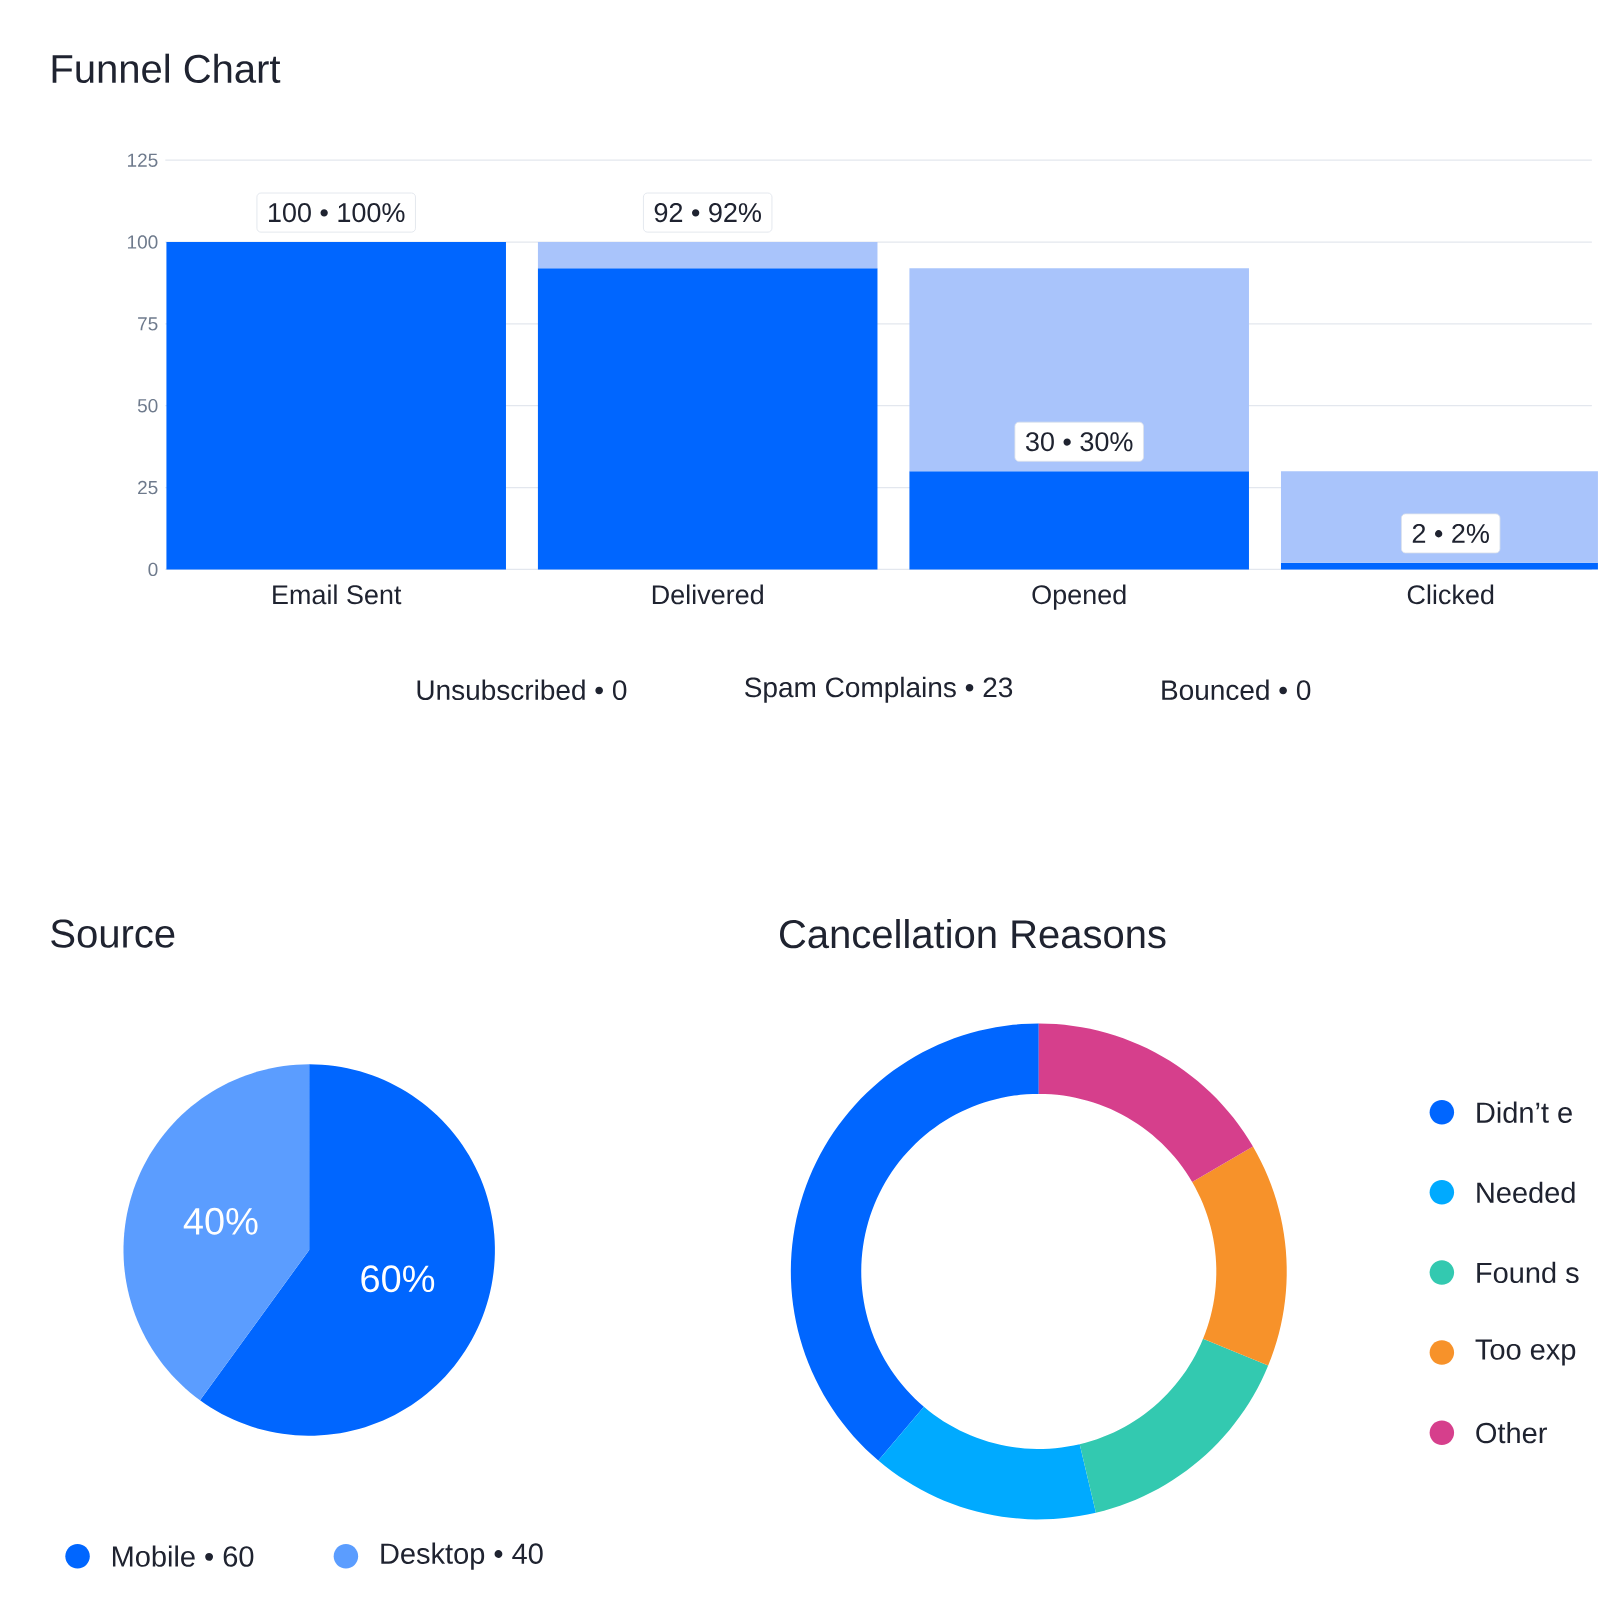 The height and width of the screenshot is (1600, 1598). I want to click on text: Spam Complains • 23, so click(879, 689).